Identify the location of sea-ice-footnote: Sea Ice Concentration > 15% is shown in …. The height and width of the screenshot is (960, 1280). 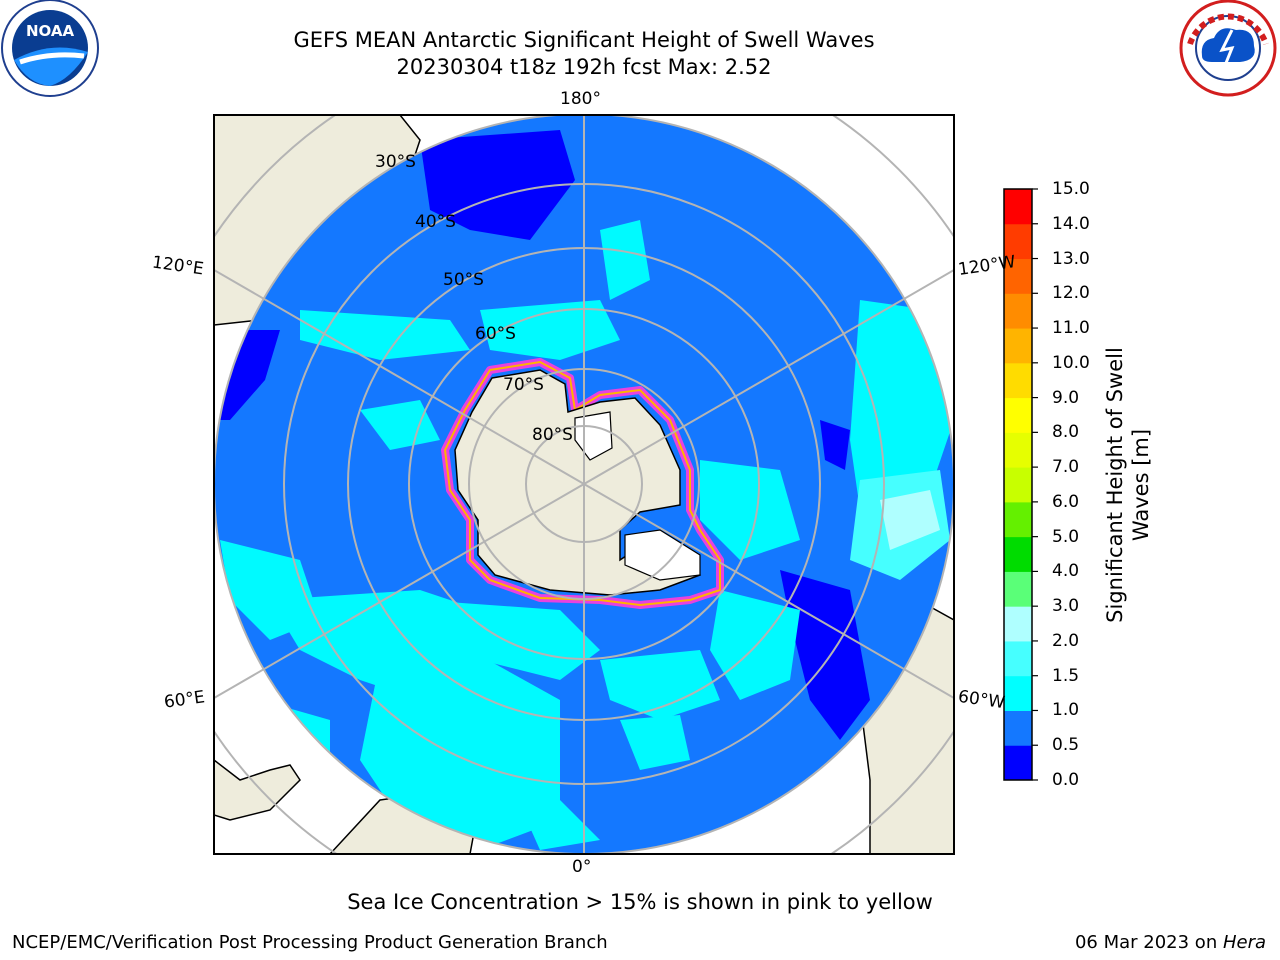
(640, 902).